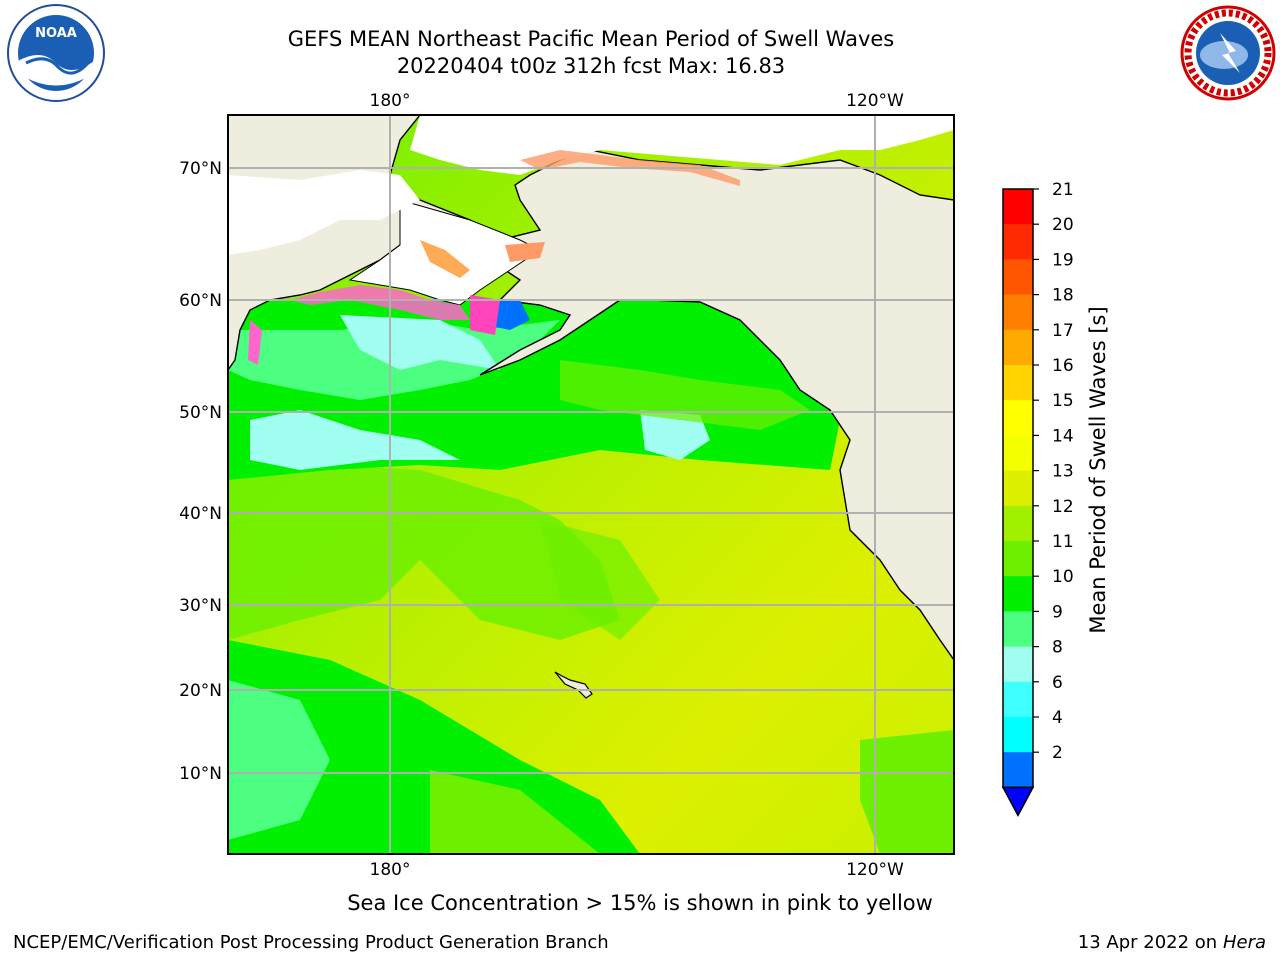 This screenshot has height=960, width=1280. What do you see at coordinates (1063, 296) in the screenshot?
I see `colorbar-tick-label: 18` at bounding box center [1063, 296].